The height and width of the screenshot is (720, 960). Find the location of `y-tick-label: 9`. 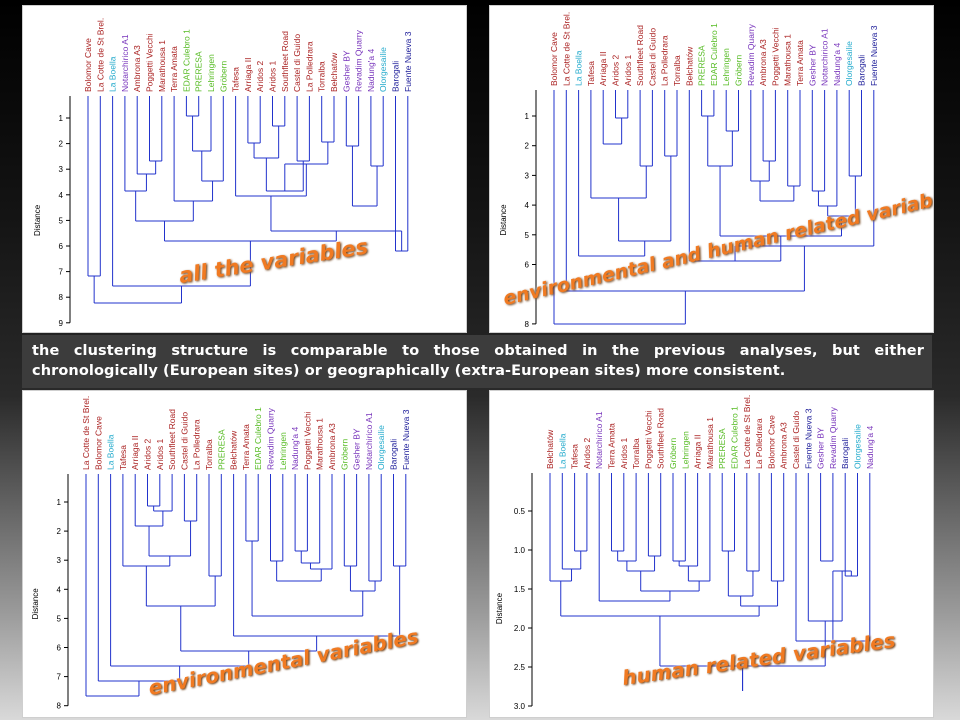

y-tick-label: 9 is located at coordinates (61, 323).